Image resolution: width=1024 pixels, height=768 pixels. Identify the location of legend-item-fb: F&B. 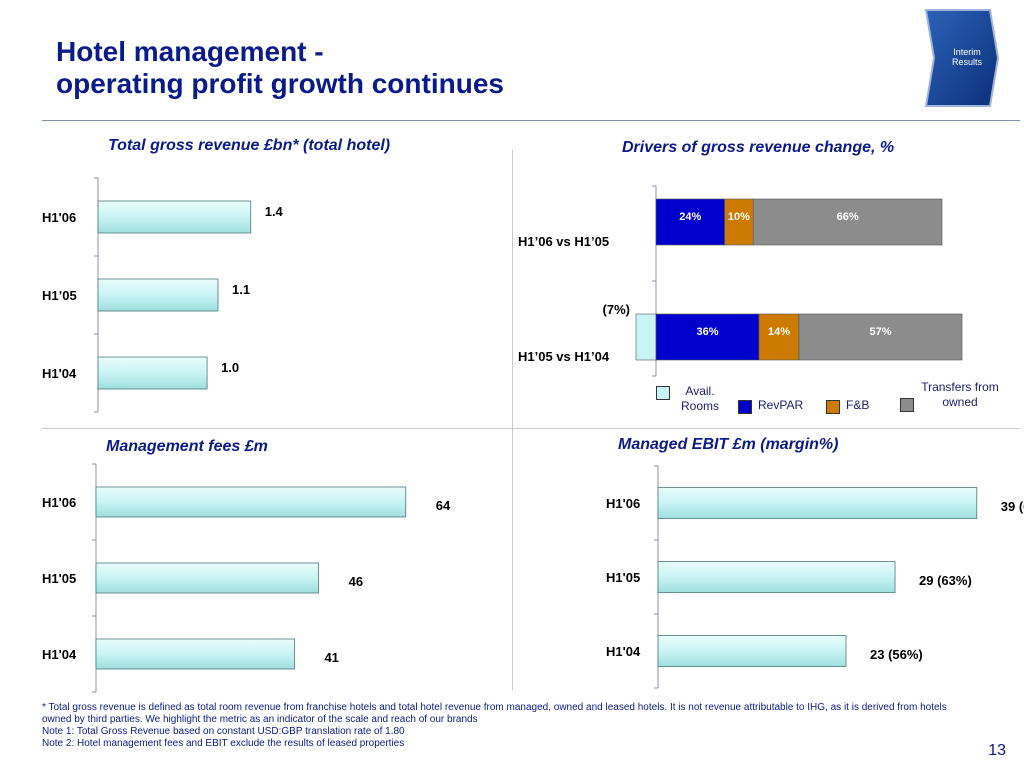
(847, 406).